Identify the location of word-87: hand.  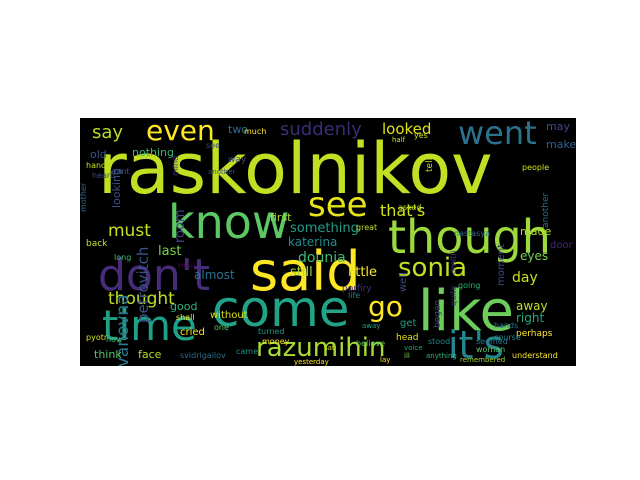
(96, 165).